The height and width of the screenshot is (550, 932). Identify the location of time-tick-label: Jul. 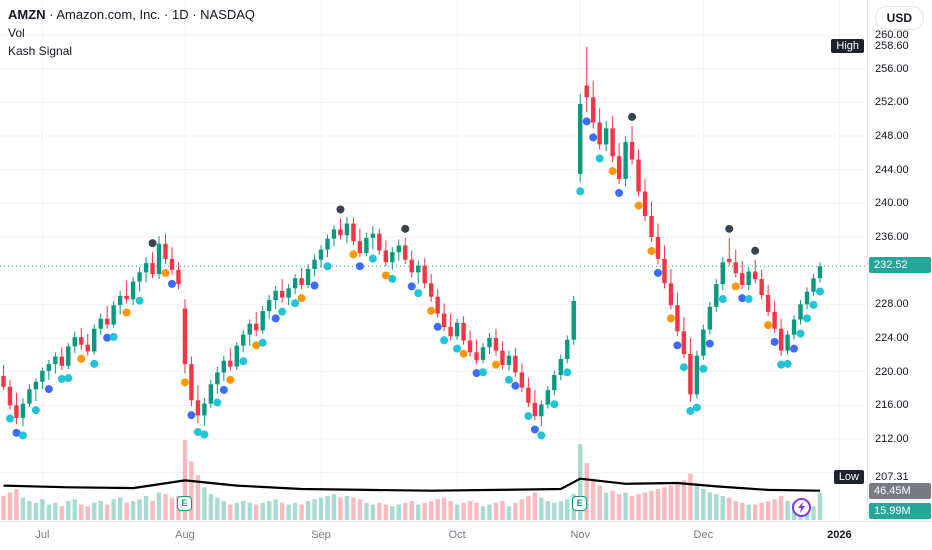
(42, 535).